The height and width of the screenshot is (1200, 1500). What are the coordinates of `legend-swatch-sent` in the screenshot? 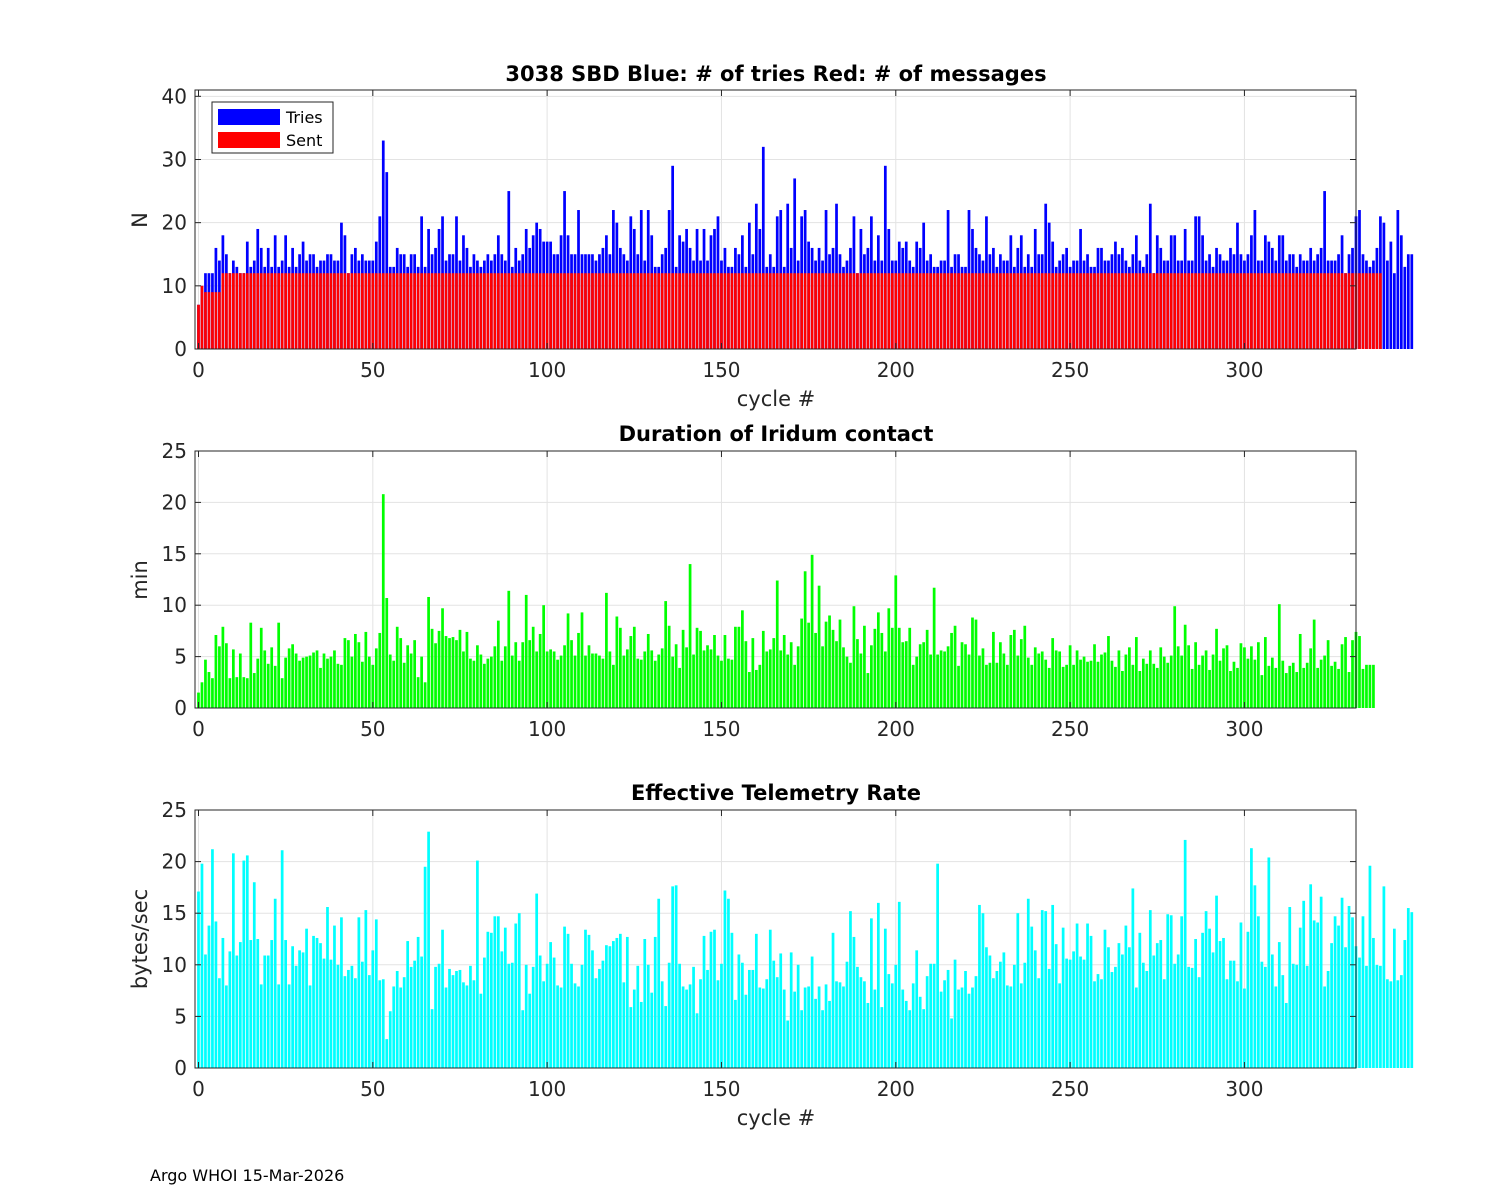 It's located at (249, 140).